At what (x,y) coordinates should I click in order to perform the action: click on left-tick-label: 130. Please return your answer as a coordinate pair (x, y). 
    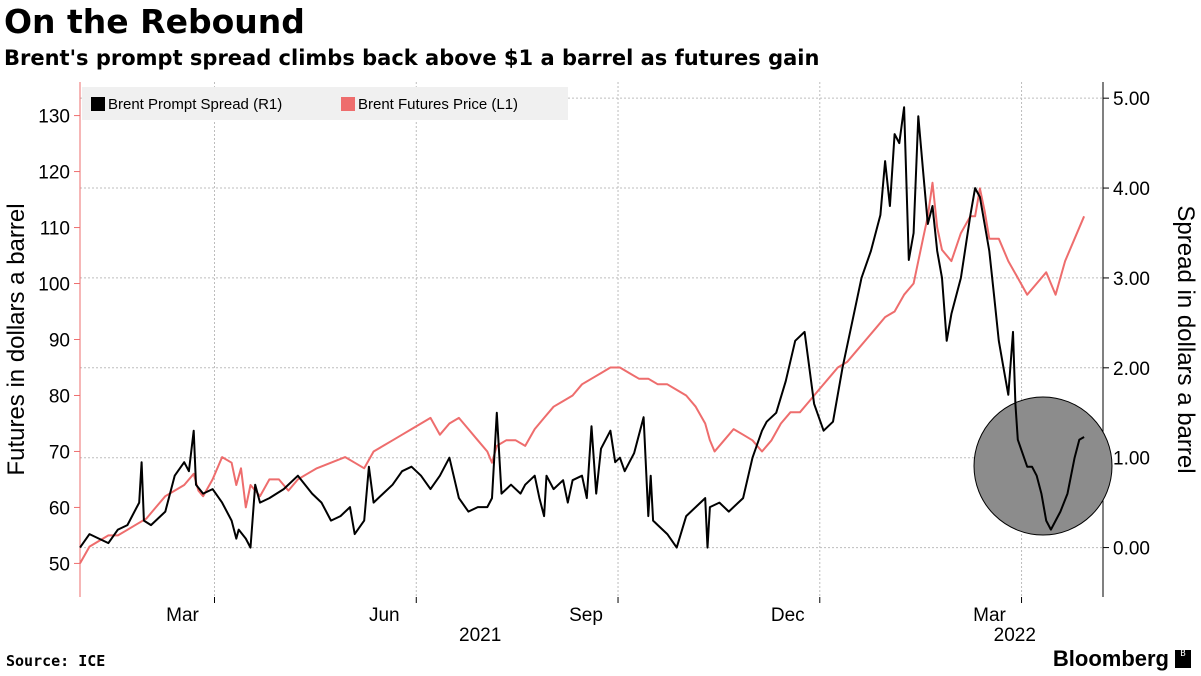
    Looking at the image, I should click on (54, 117).